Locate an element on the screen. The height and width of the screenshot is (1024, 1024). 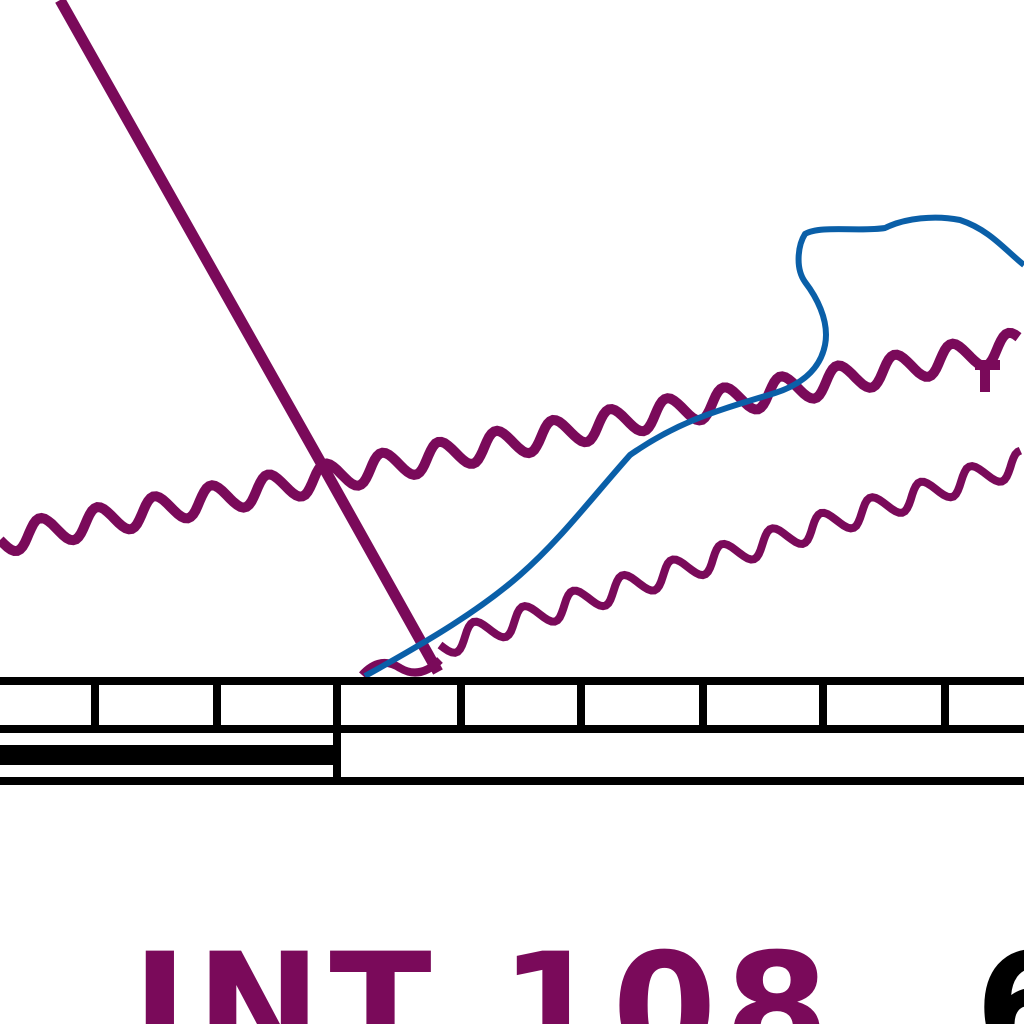
chart-id-label: INT 108 is located at coordinates (484, 973).